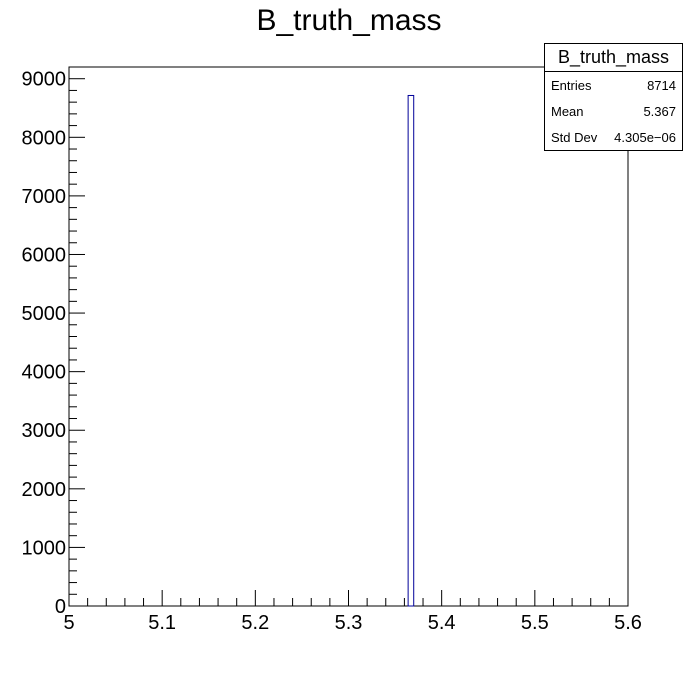  What do you see at coordinates (659, 111) in the screenshot?
I see `stats-value-mean: 5.367` at bounding box center [659, 111].